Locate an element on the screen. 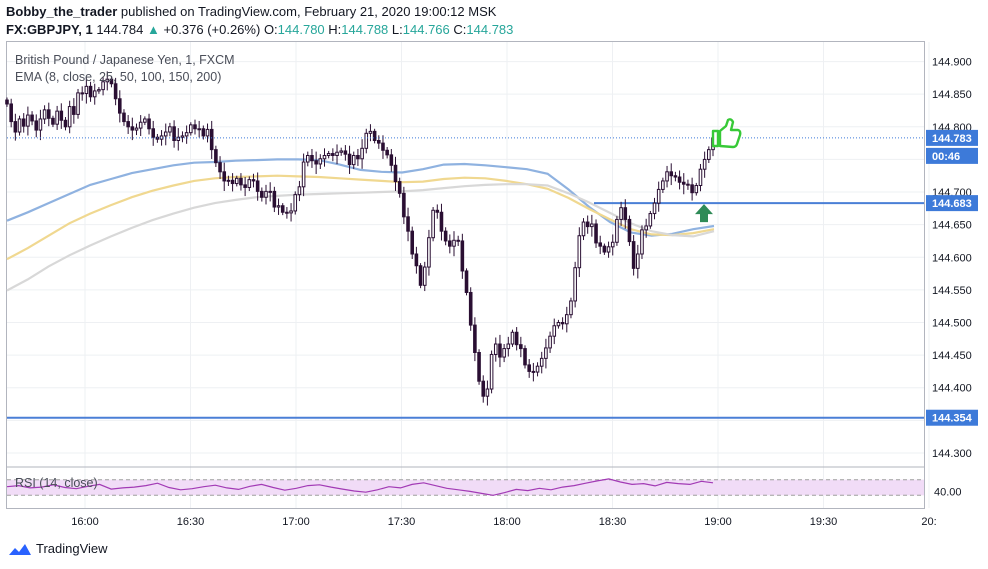  up-arrow-icon is located at coordinates (704, 213).